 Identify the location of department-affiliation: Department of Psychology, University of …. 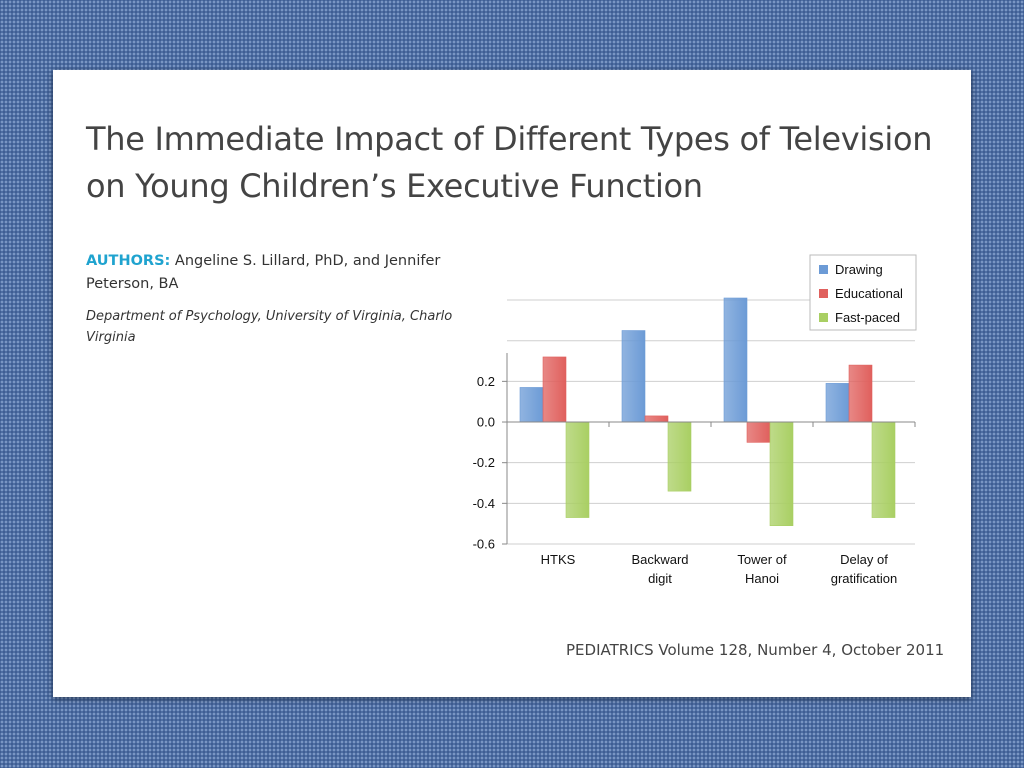
(297, 327).